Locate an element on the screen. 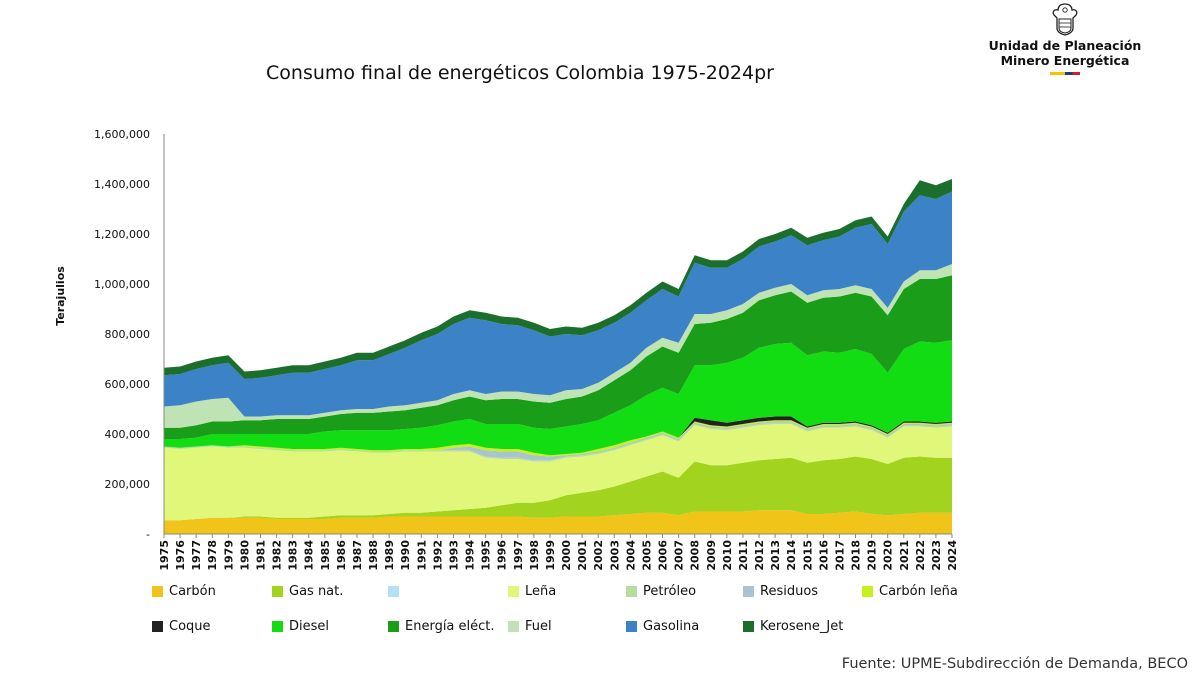 The height and width of the screenshot is (688, 1200). x-tick-label: 1977 is located at coordinates (196, 555).